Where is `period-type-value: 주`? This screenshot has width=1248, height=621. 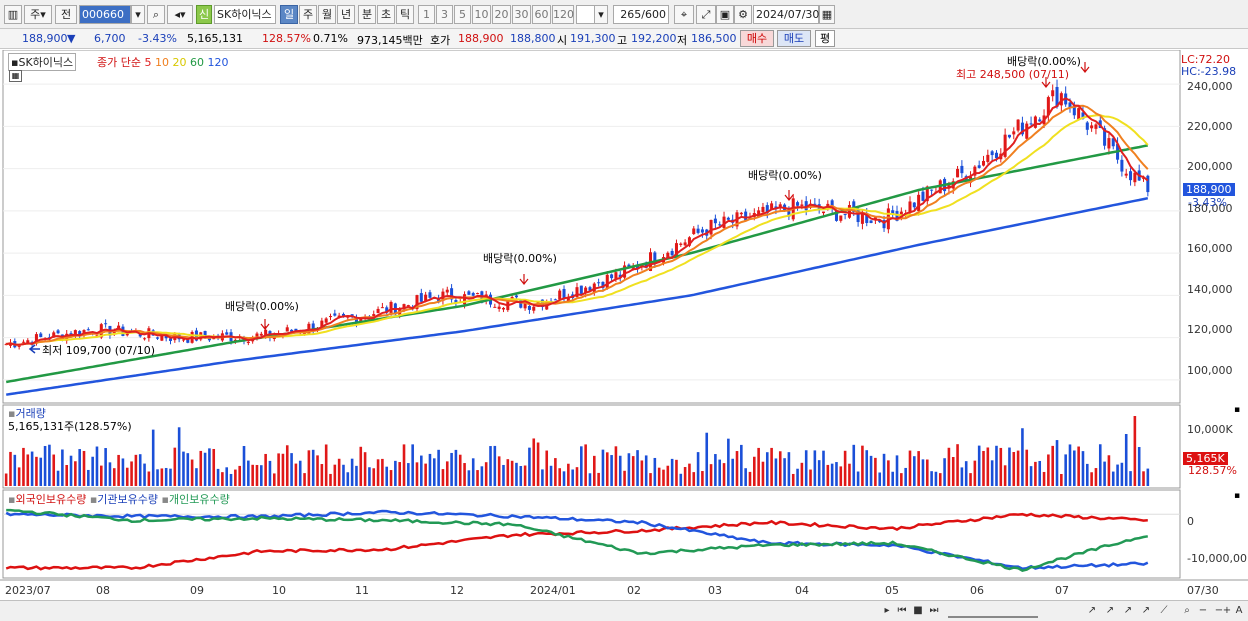
period-type-value: 주 is located at coordinates (35, 14).